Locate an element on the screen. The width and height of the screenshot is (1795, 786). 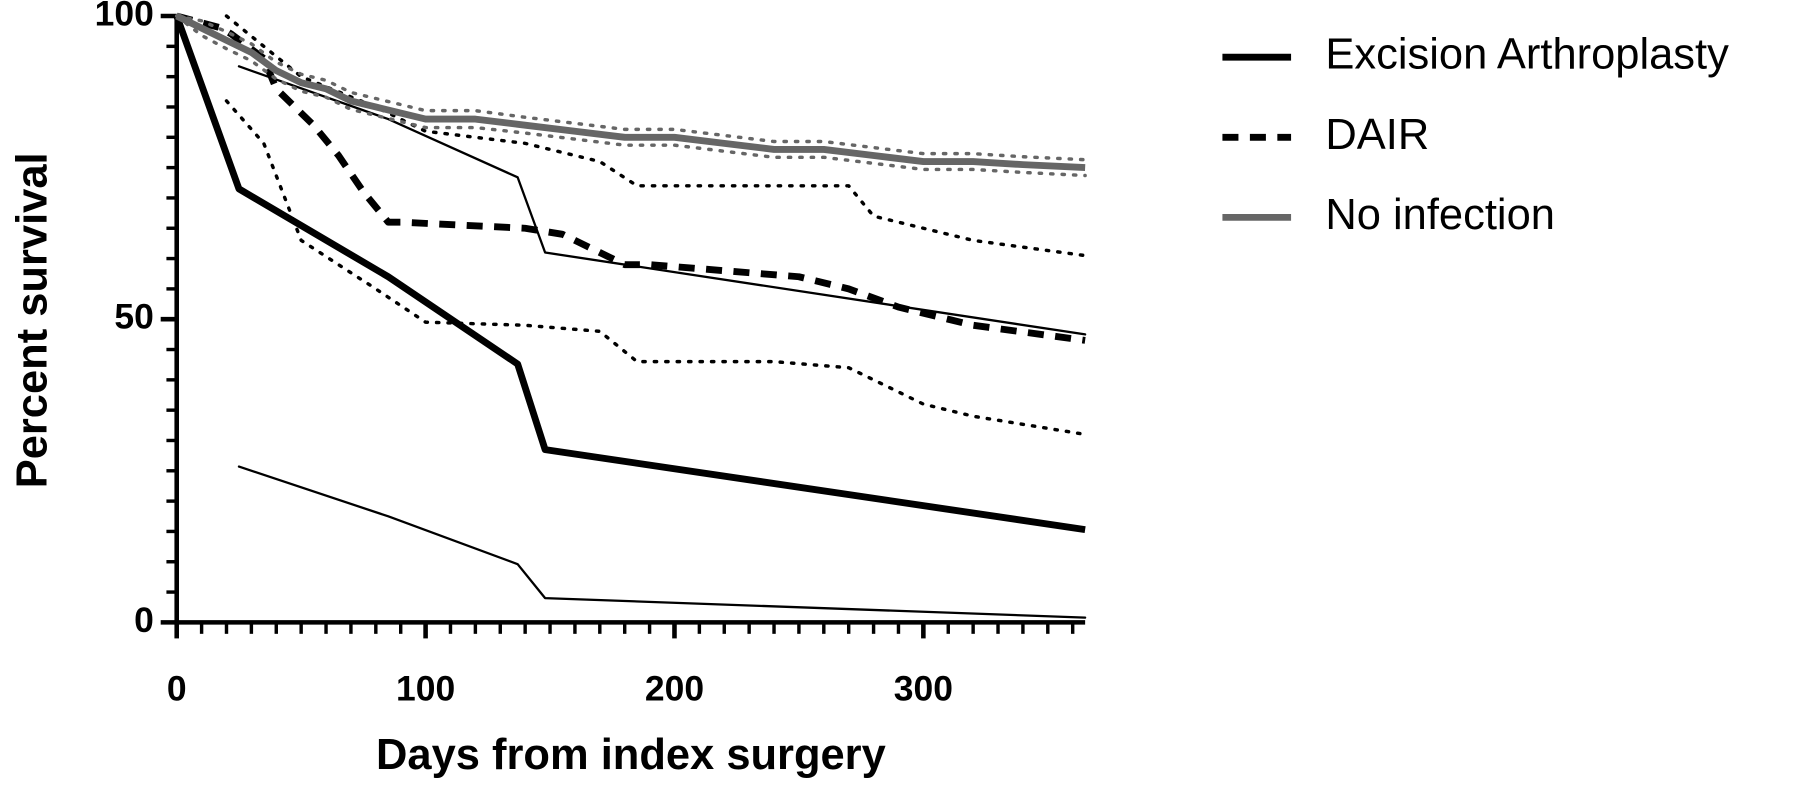
x-tick-label: 100 is located at coordinates (425, 688).